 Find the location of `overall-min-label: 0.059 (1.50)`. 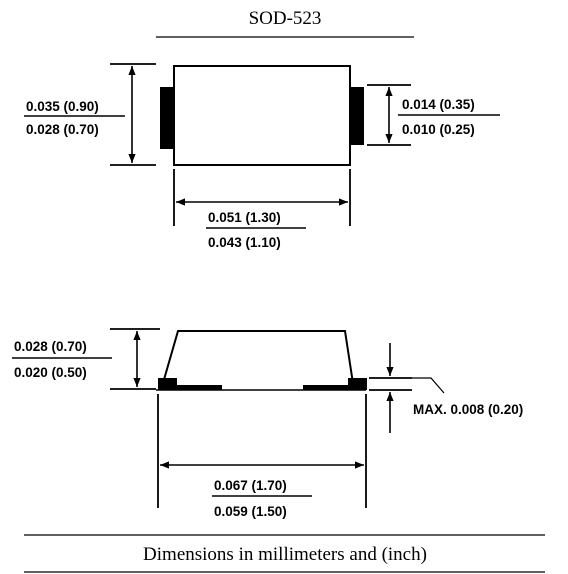

overall-min-label: 0.059 (1.50) is located at coordinates (250, 511).